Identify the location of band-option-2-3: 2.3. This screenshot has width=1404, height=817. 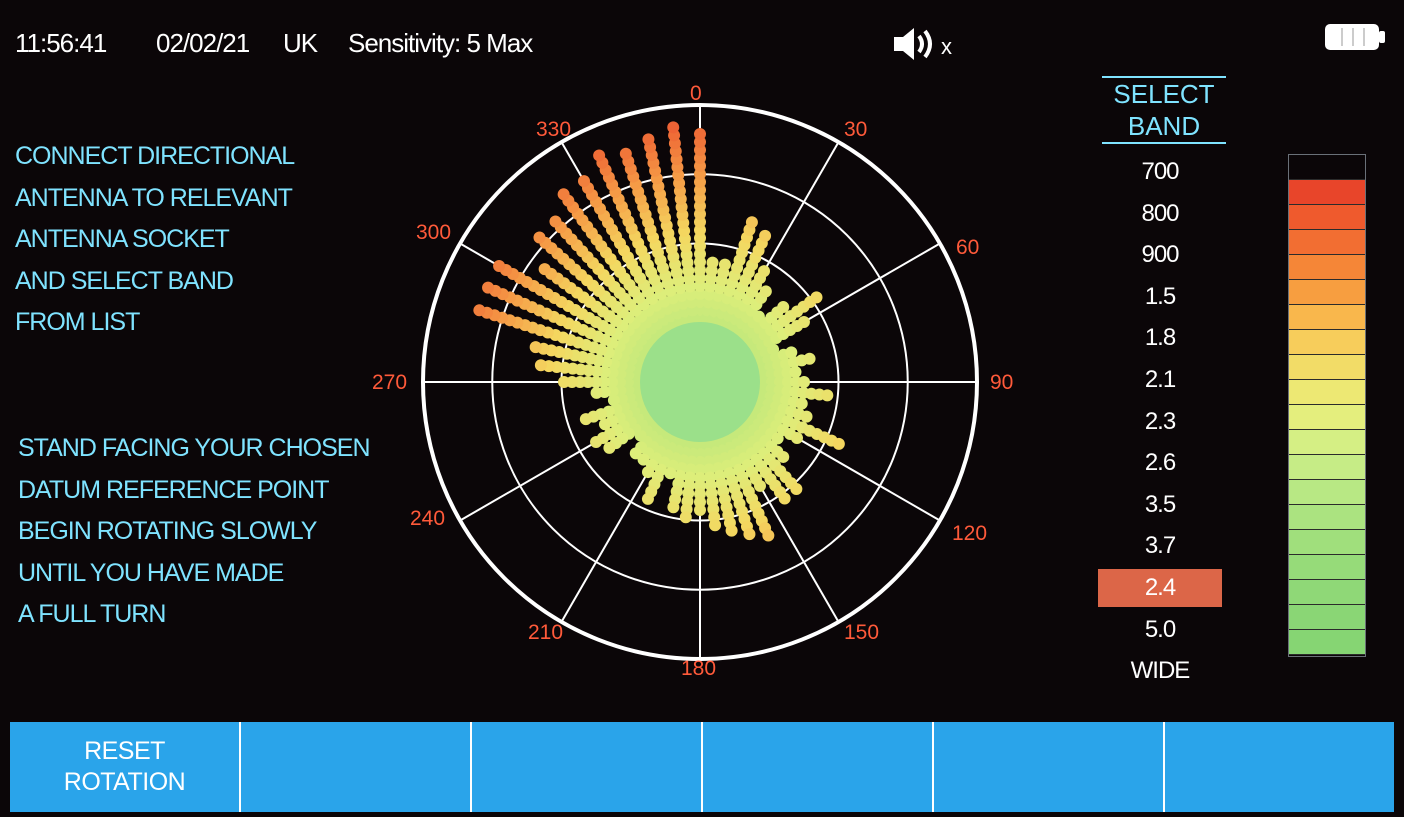
(1160, 421).